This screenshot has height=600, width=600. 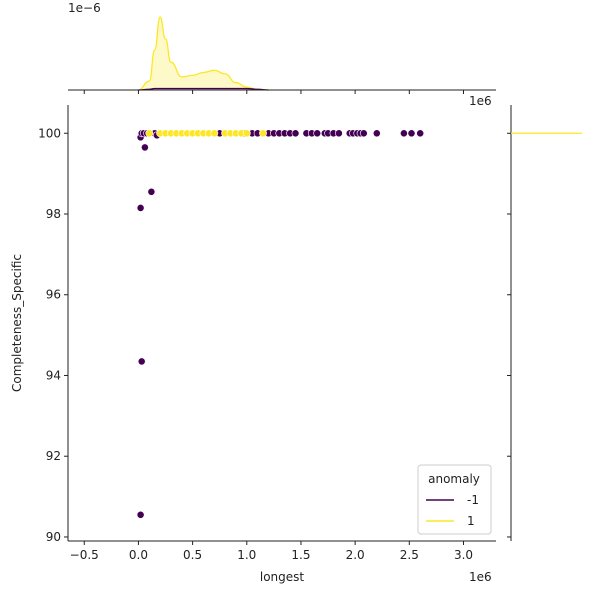 I want to click on top-offset-label: 1e−6, so click(x=84, y=8).